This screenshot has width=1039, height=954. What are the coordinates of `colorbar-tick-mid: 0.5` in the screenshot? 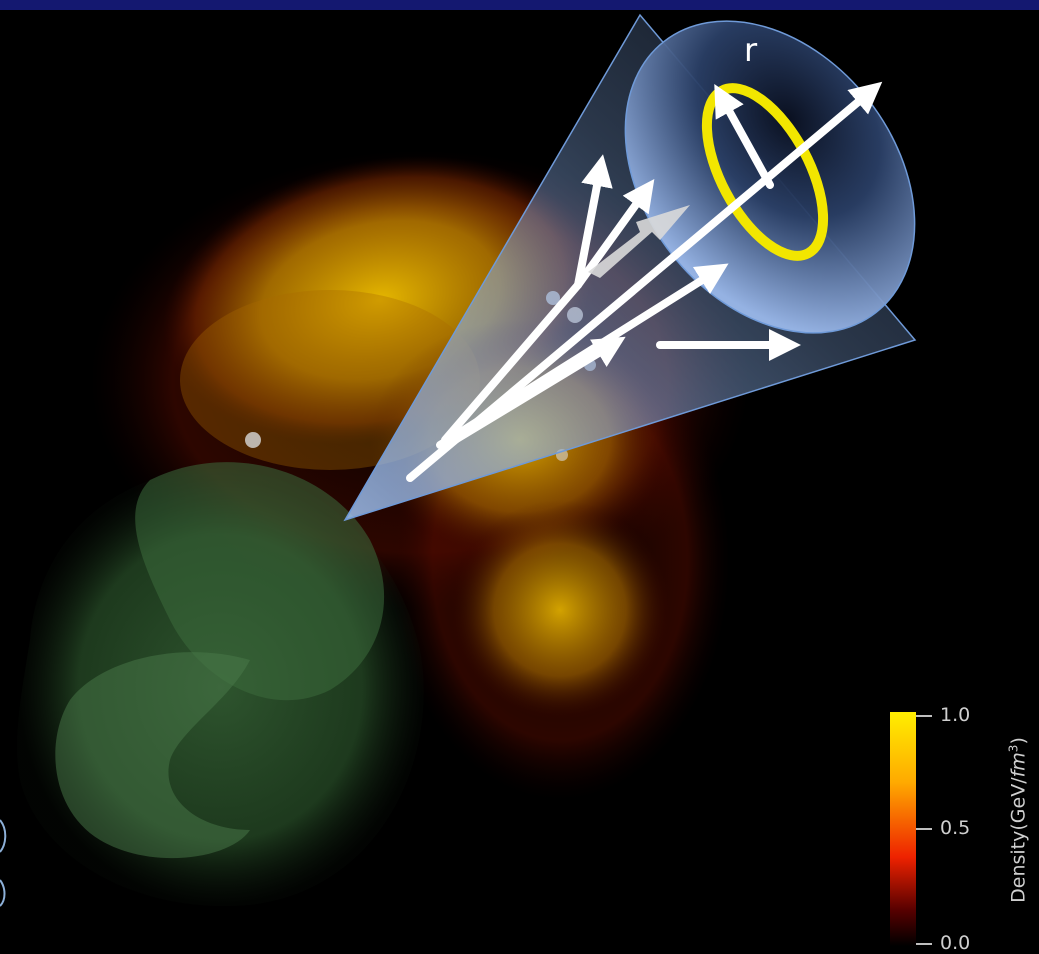 It's located at (955, 828).